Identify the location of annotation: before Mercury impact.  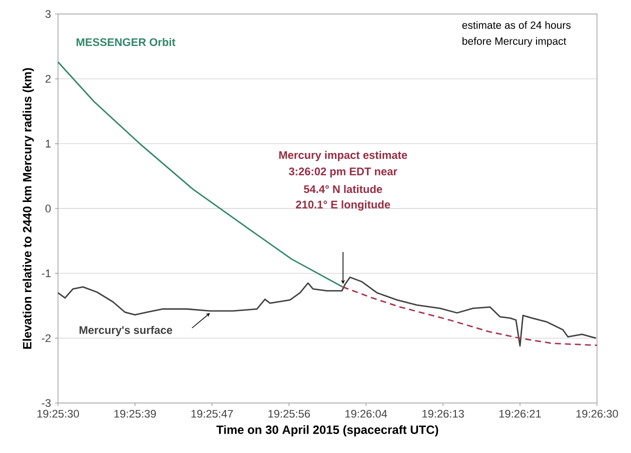
(514, 42).